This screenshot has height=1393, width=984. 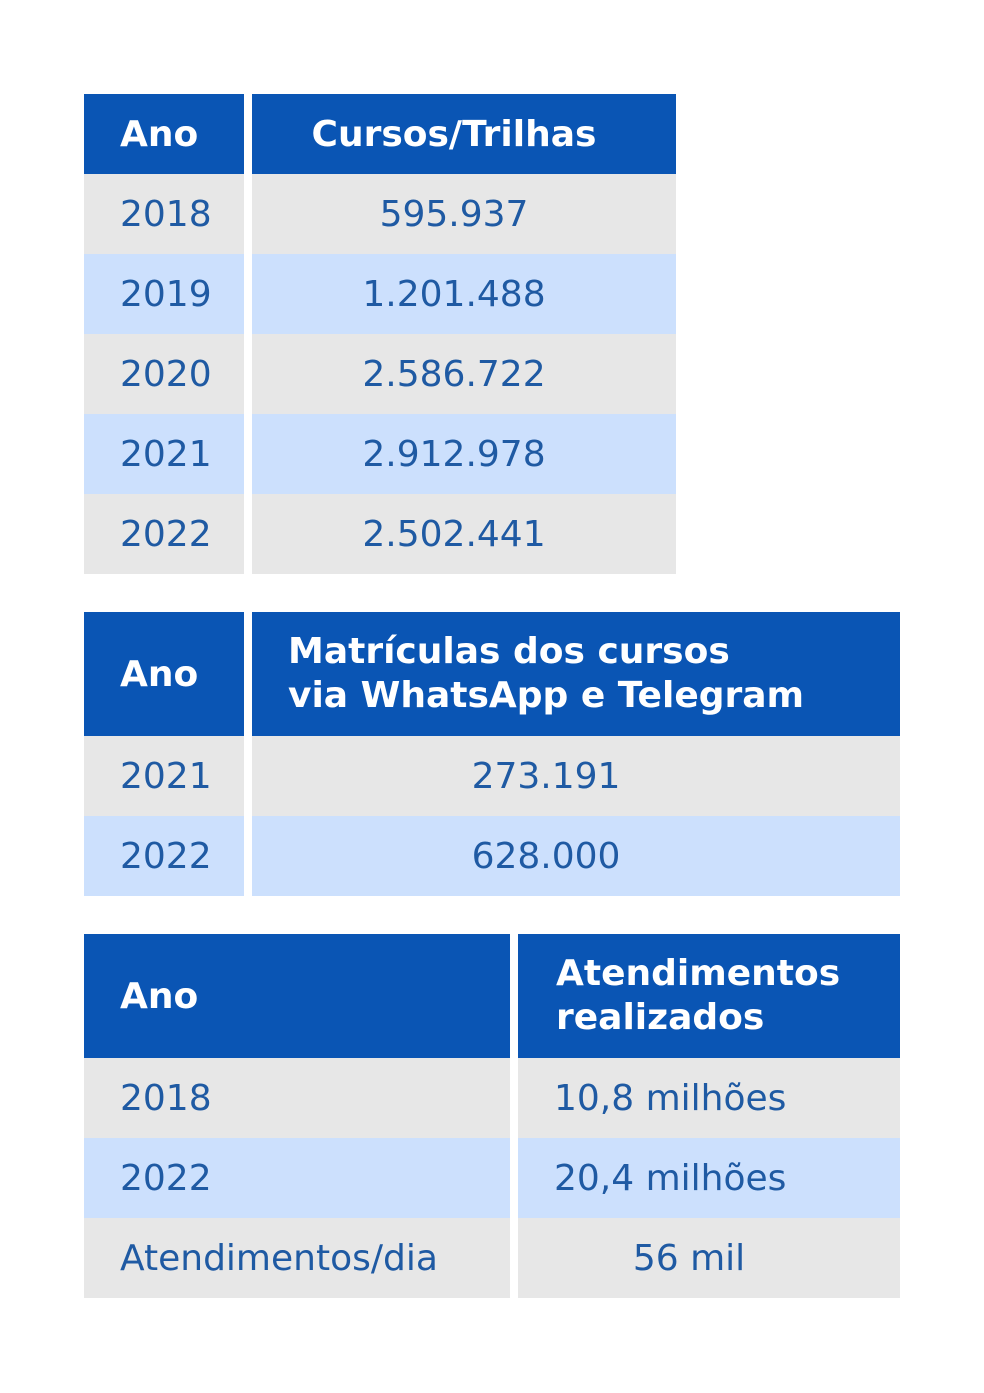 I want to click on header-services: Atendimentos realizados, so click(x=709, y=996).